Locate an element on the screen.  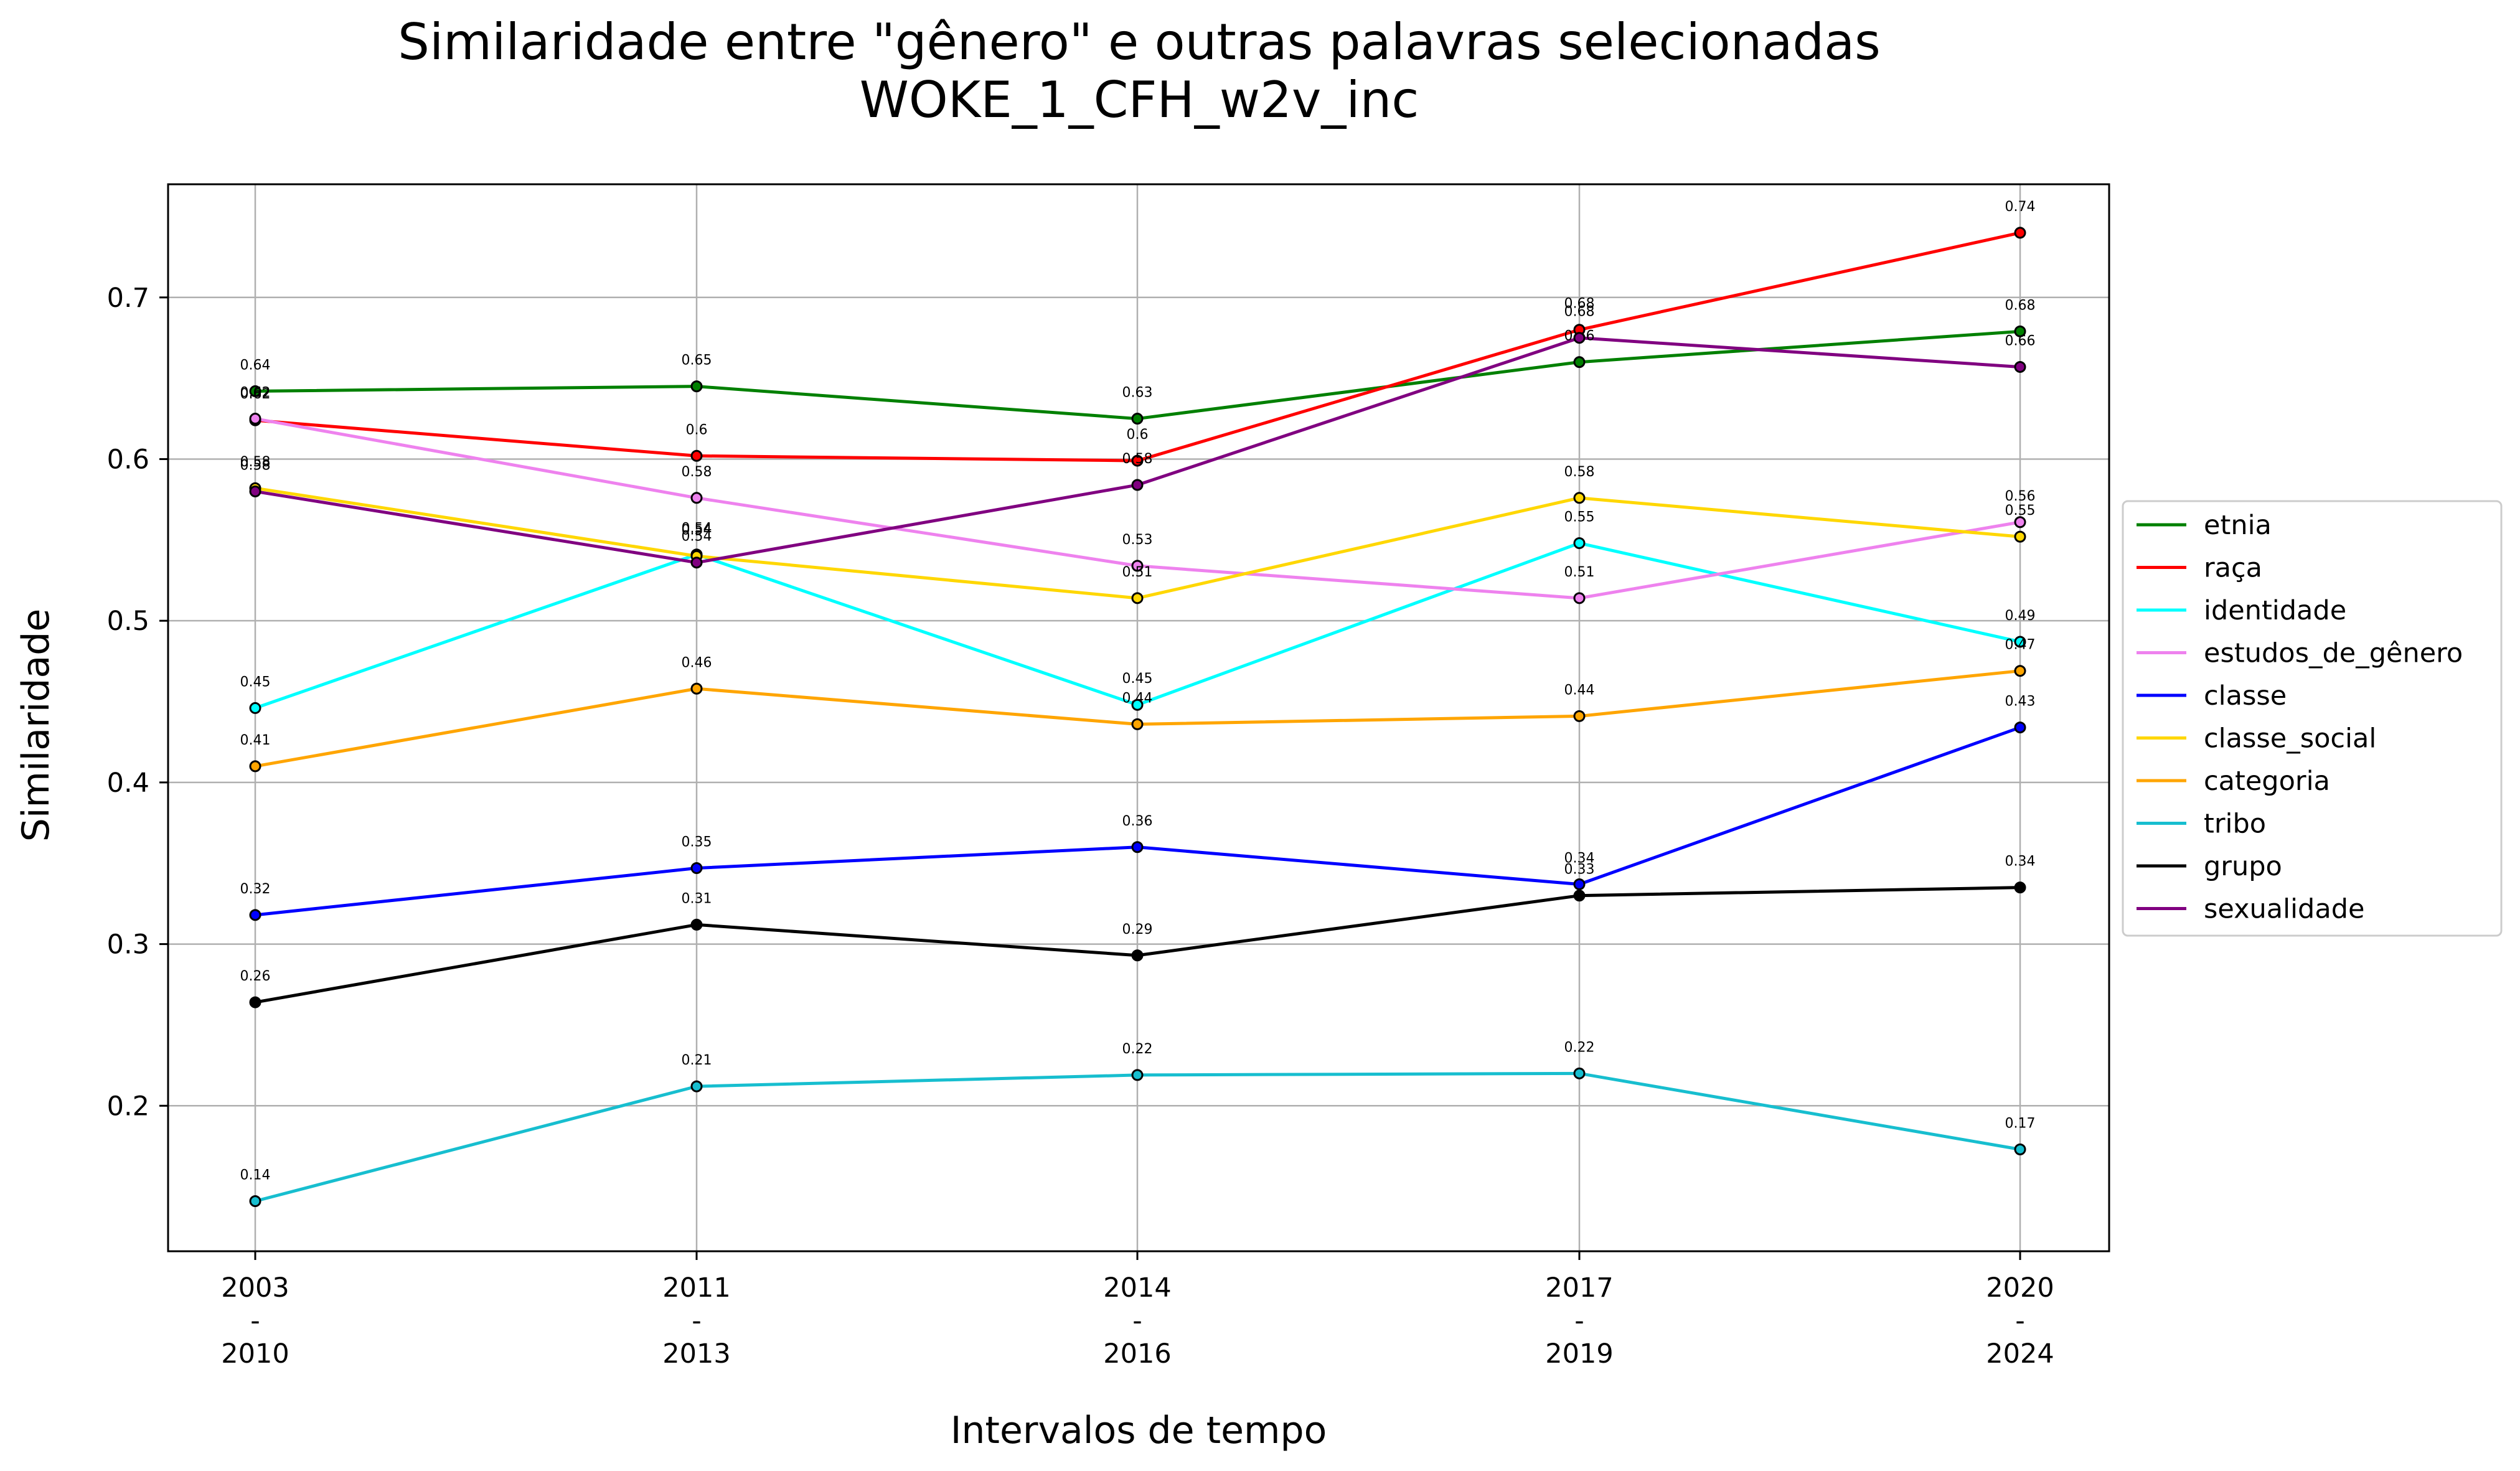
legend-label-categoria: categoria is located at coordinates (2267, 782).